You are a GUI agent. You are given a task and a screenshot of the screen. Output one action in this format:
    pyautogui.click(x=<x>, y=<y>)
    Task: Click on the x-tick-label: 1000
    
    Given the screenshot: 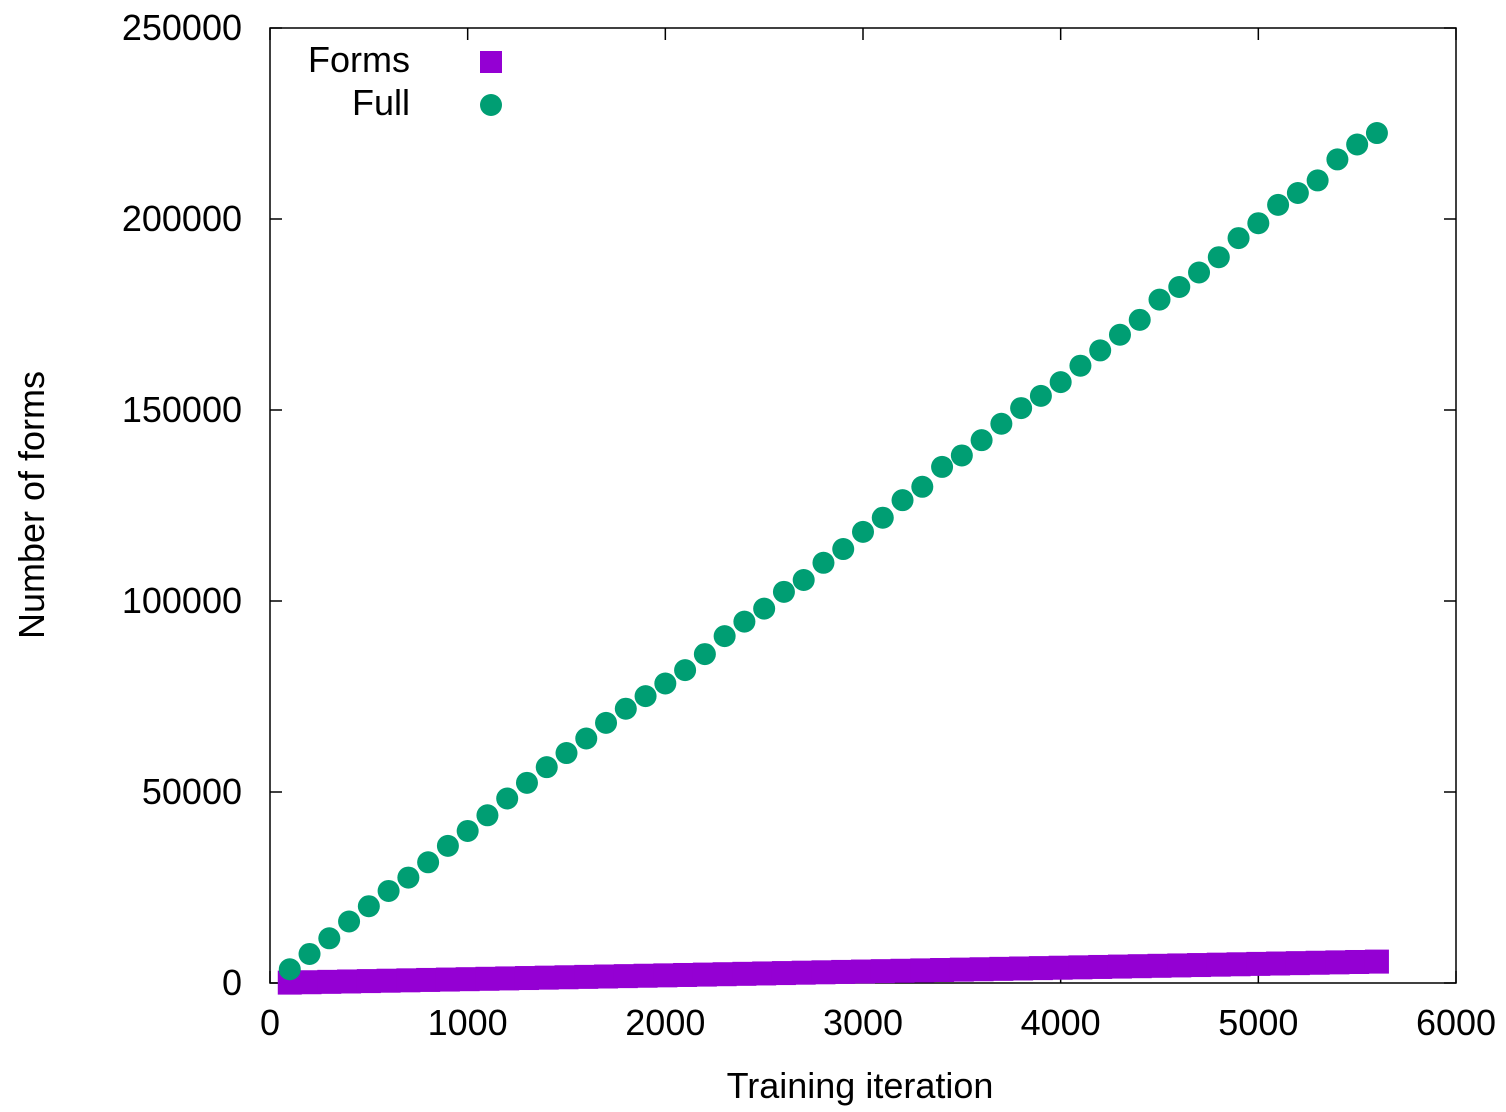 What is the action you would take?
    pyautogui.click(x=468, y=1022)
    